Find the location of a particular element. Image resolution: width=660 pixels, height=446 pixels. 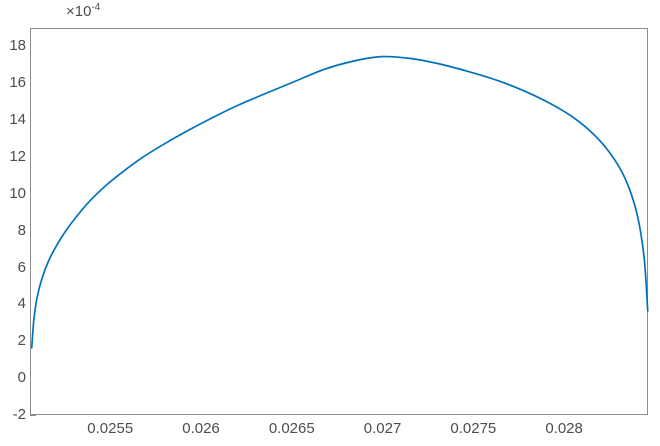

x-tick-label: 0.0265 is located at coordinates (291, 428).